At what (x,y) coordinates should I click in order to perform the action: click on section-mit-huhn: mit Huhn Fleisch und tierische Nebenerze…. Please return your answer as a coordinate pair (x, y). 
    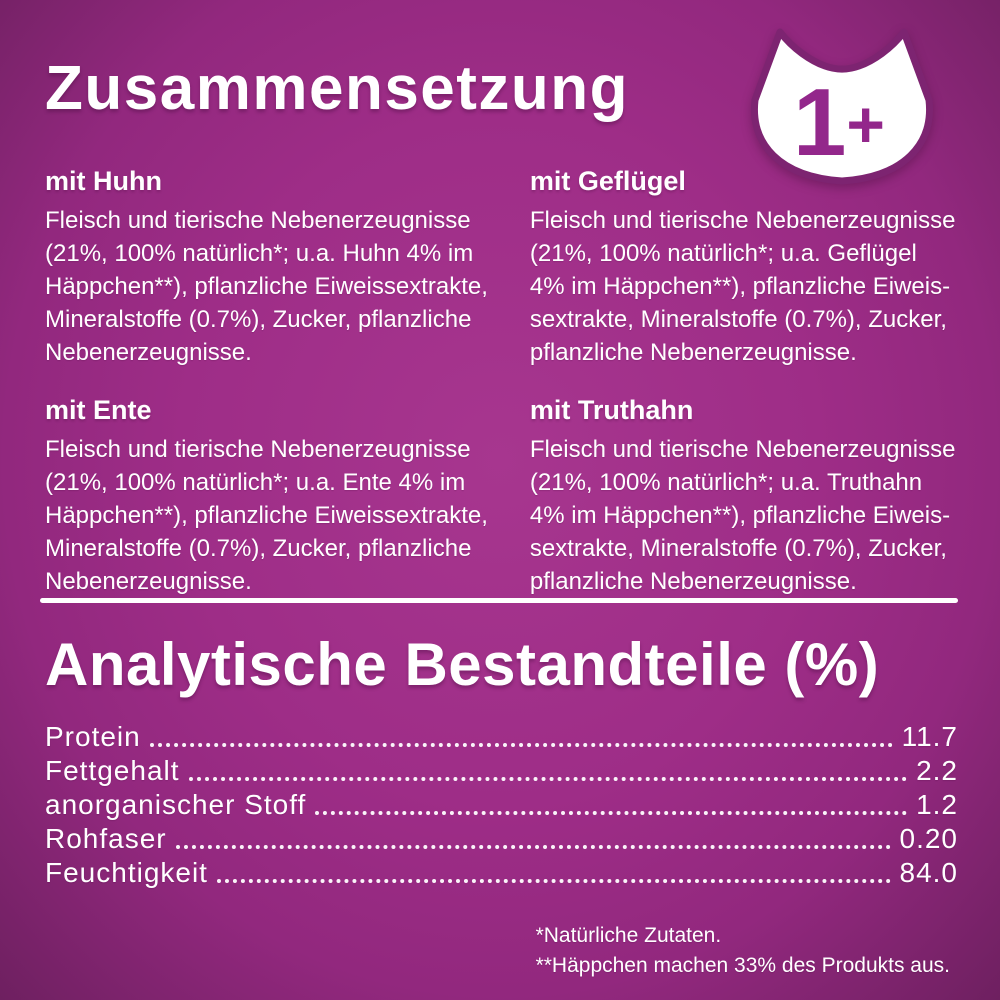
    Looking at the image, I should click on (266, 267).